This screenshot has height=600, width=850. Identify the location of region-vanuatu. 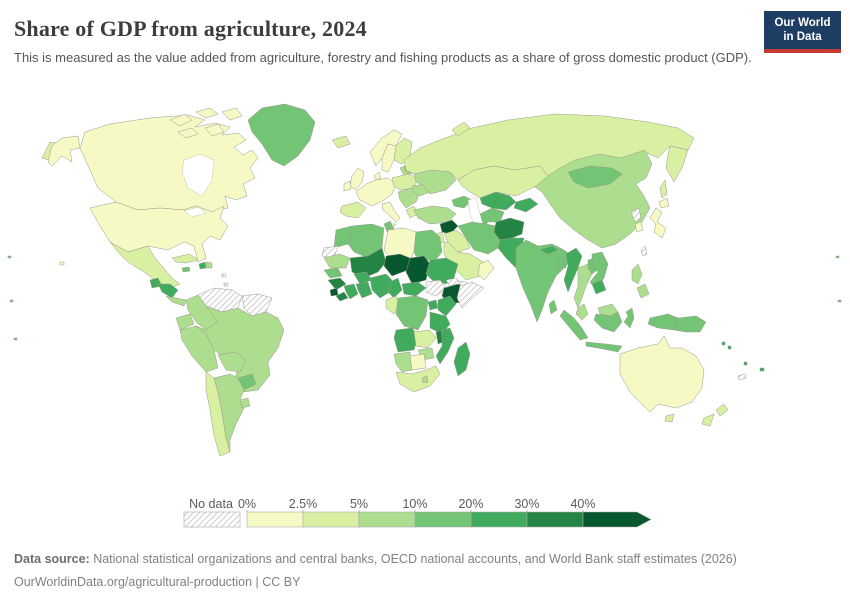
(745, 363).